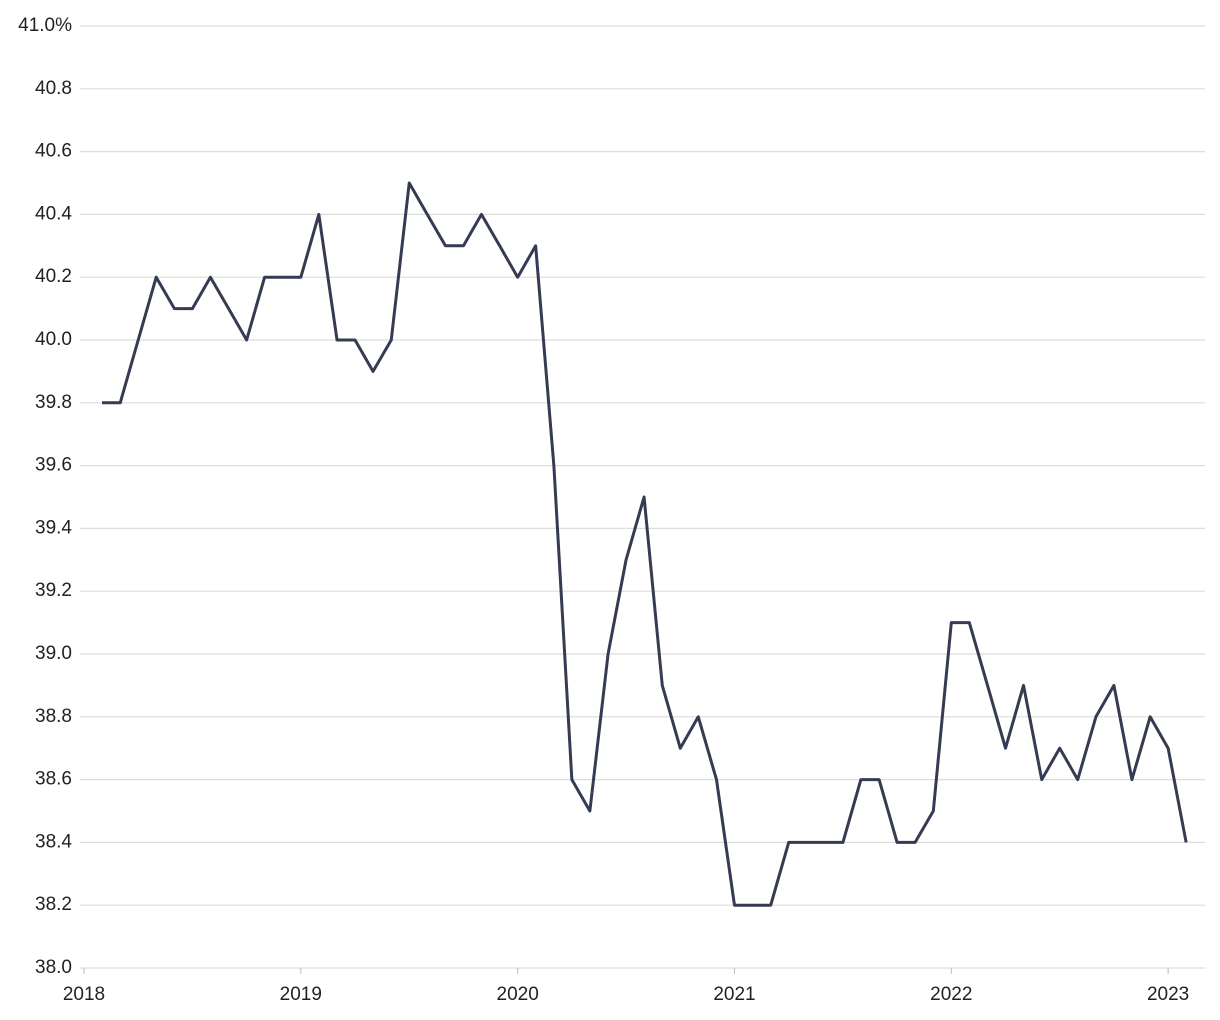 The image size is (1220, 1020). I want to click on y-tick-label: 38.2, so click(53, 904).